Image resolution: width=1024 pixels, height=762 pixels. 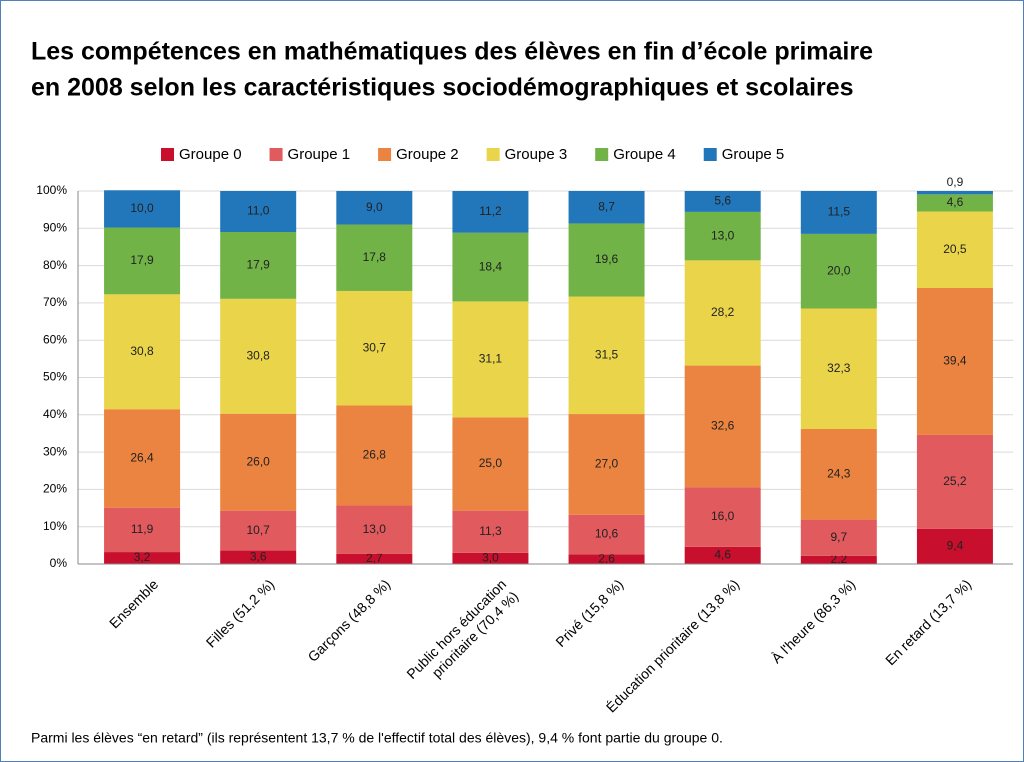 What do you see at coordinates (955, 182) in the screenshot?
I see `data-label: 0,9` at bounding box center [955, 182].